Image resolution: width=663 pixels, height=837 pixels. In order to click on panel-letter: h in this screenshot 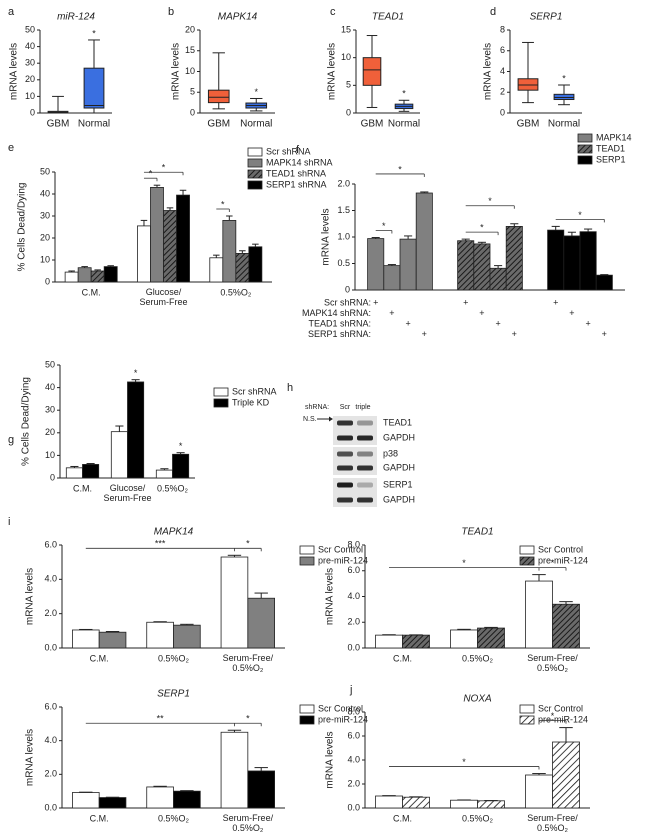, I will do `click(290, 388)`.